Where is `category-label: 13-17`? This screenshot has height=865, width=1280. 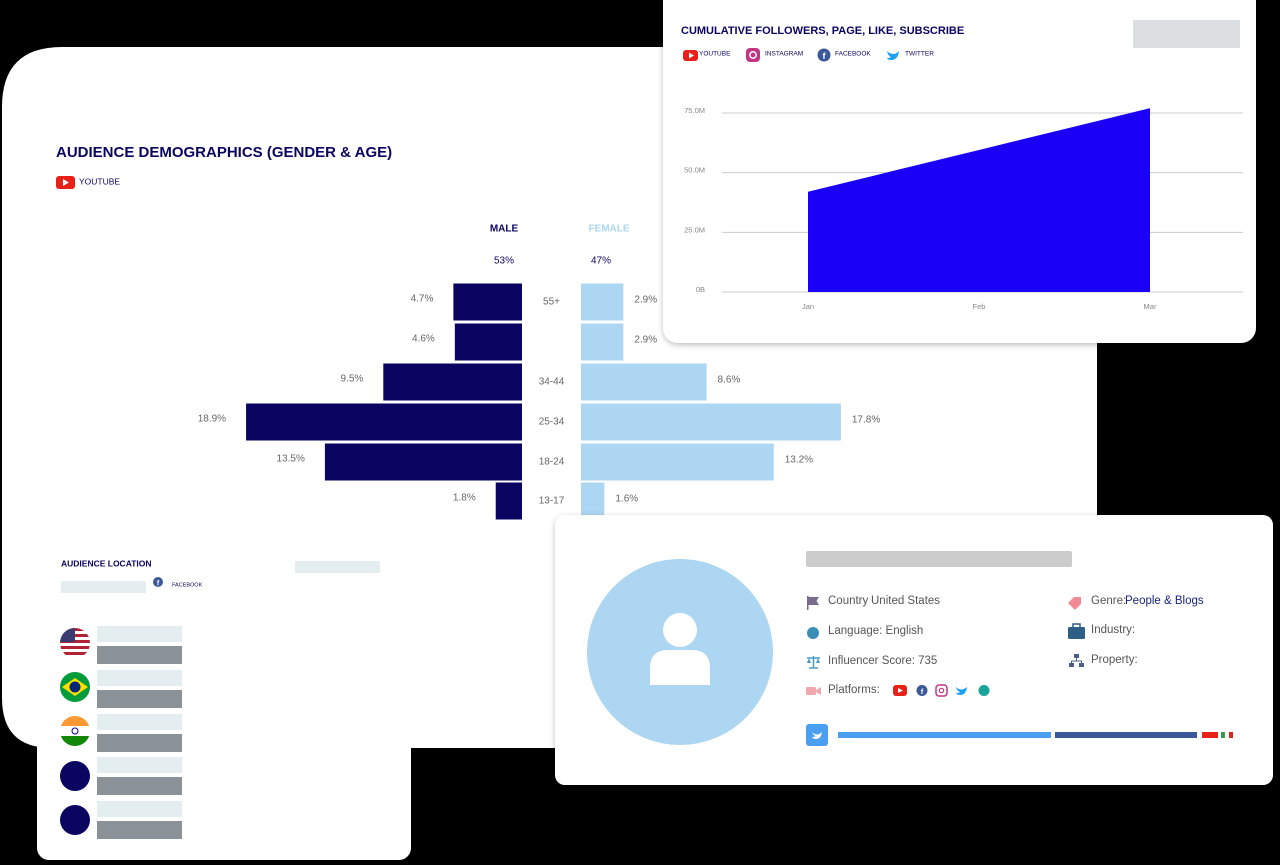
category-label: 13-17 is located at coordinates (552, 501).